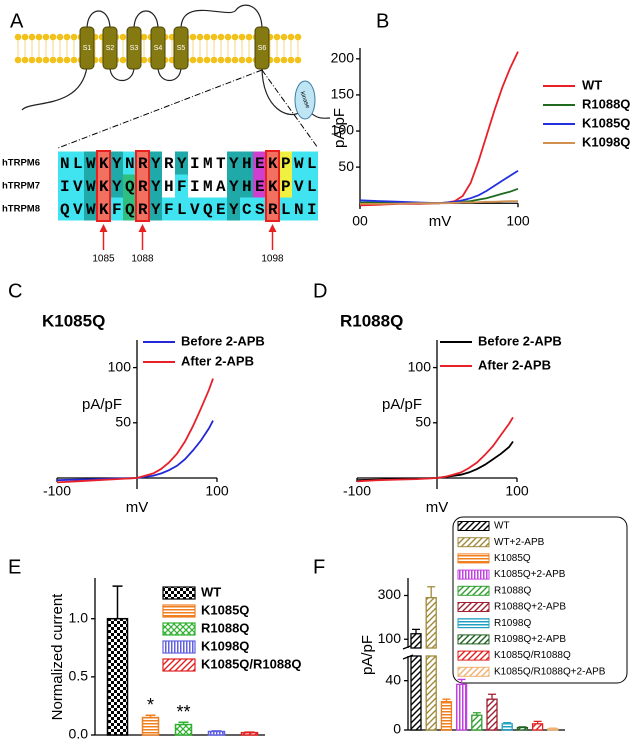 This screenshot has height=741, width=630. I want to click on legend-label: R1098Q, so click(512, 623).